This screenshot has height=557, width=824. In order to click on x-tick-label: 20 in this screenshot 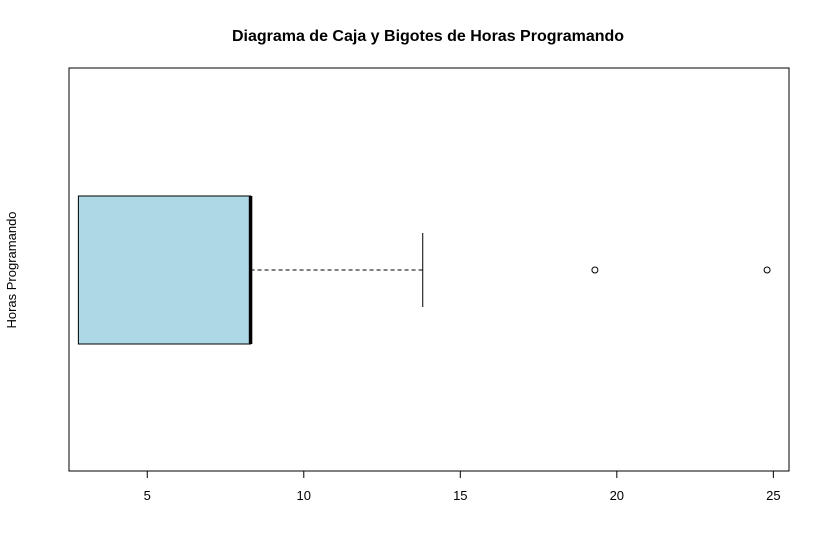, I will do `click(617, 495)`.